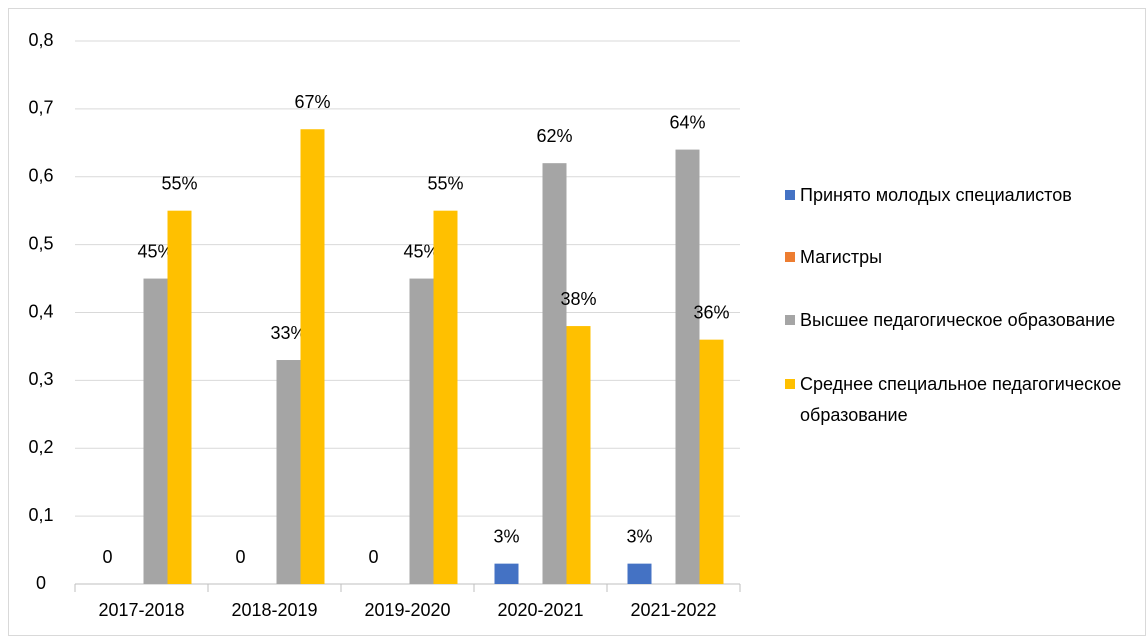 The width and height of the screenshot is (1147, 642). Describe the element at coordinates (288, 333) in the screenshot. I see `data-label: 33%` at that location.